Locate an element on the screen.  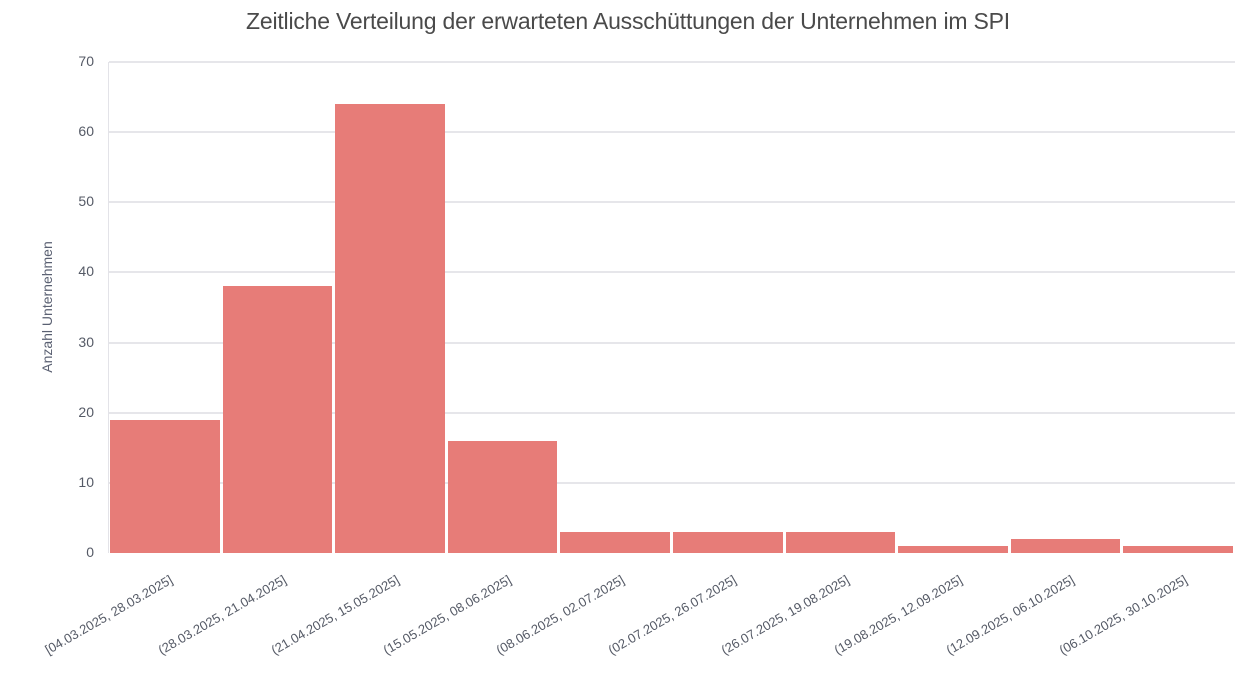
y-tick-label: 40 is located at coordinates (86, 271).